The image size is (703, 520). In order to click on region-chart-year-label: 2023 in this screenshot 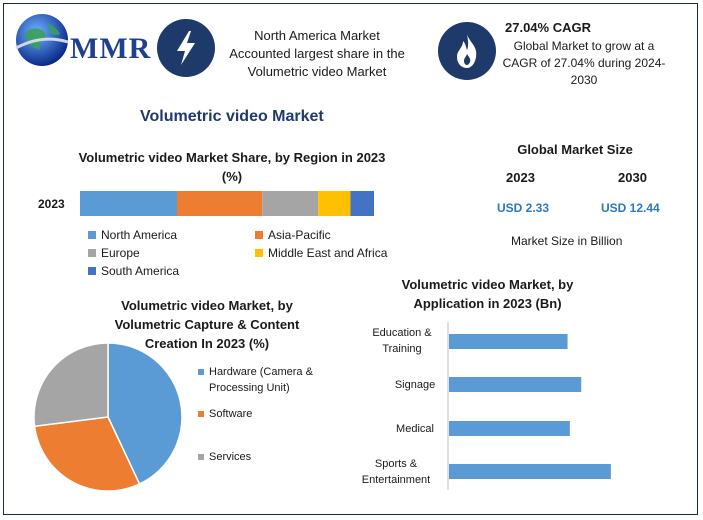, I will do `click(51, 204)`.